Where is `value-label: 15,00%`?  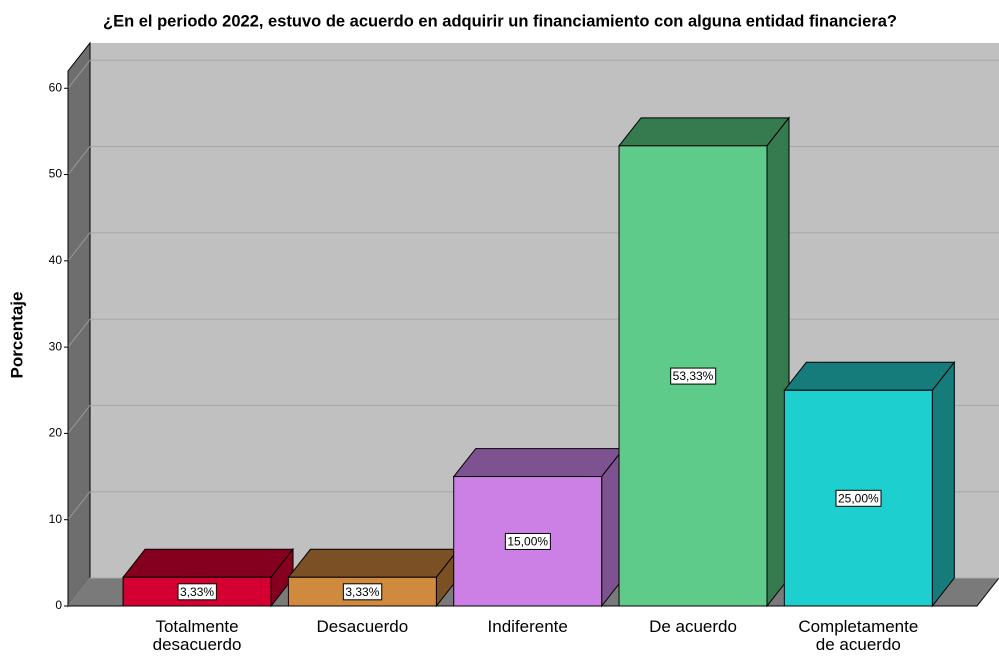
value-label: 15,00% is located at coordinates (527, 541).